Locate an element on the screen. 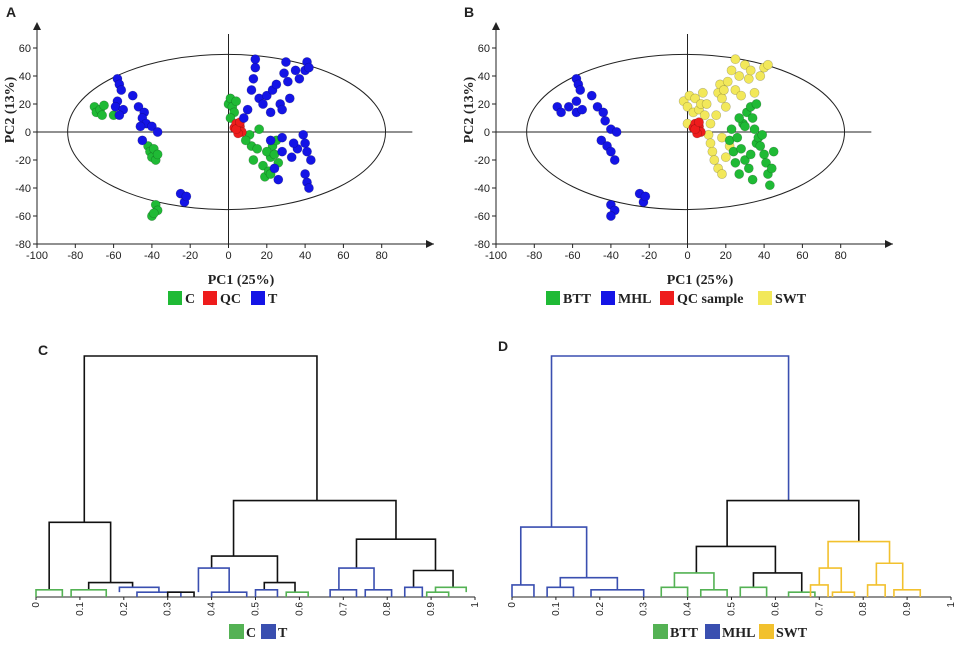 Image resolution: width=957 pixels, height=645 pixels. x-tick-label: -100 is located at coordinates (37, 256).